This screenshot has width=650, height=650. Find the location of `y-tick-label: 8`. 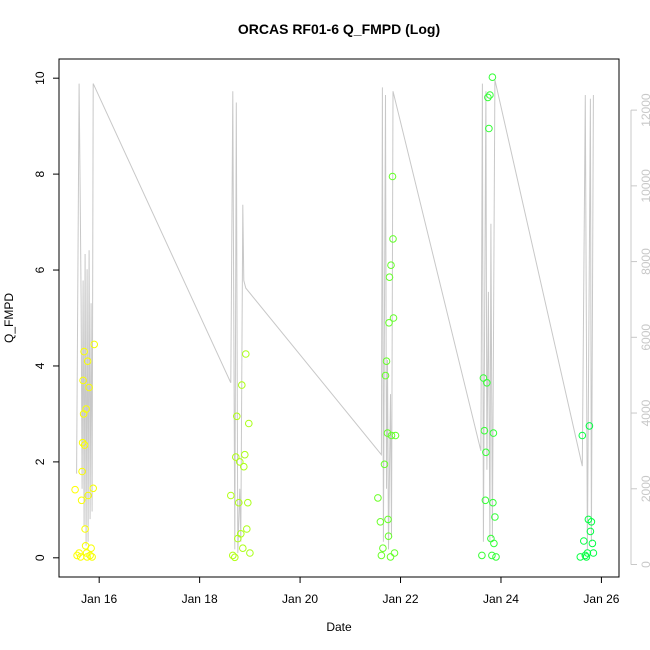

y-tick-label: 8 is located at coordinates (40, 173).